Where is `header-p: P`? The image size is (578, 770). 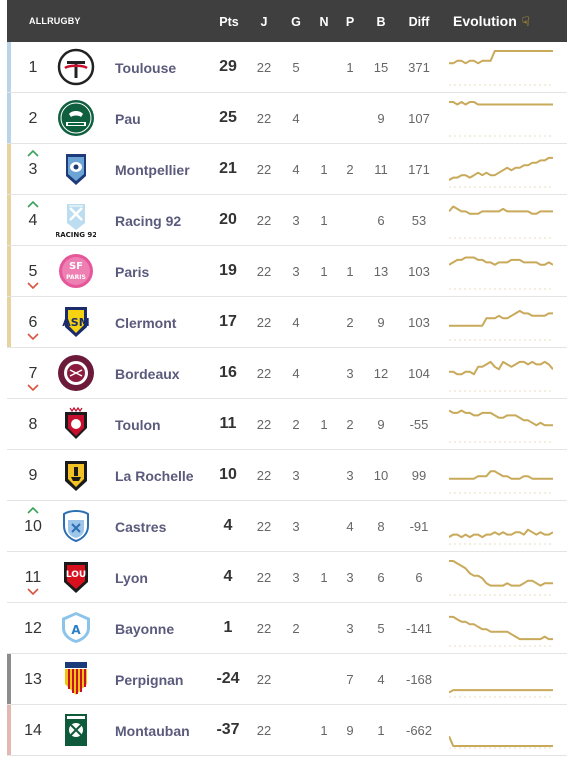
header-p: P is located at coordinates (350, 22).